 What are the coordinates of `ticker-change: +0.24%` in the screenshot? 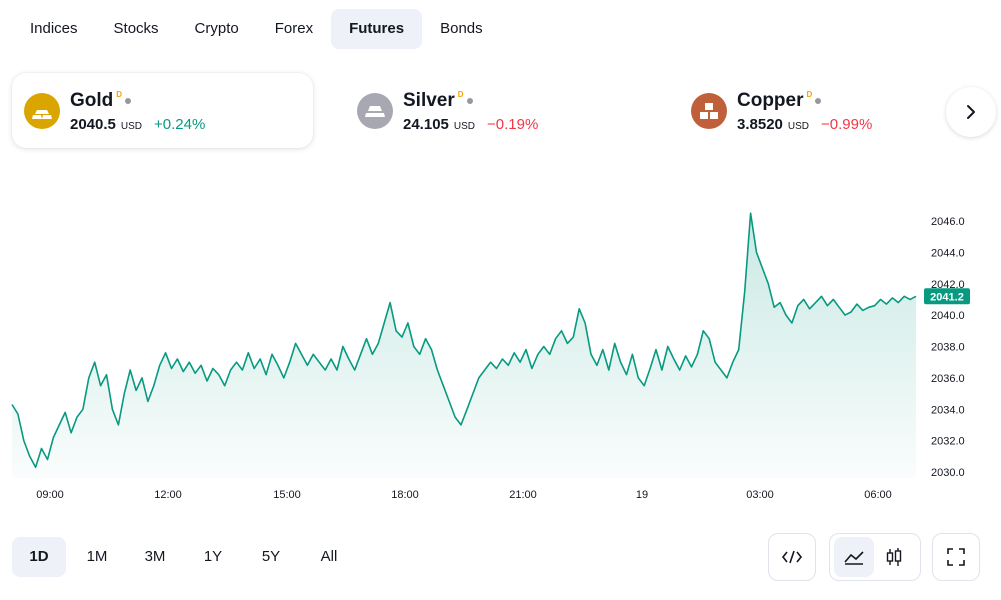 It's located at (180, 124).